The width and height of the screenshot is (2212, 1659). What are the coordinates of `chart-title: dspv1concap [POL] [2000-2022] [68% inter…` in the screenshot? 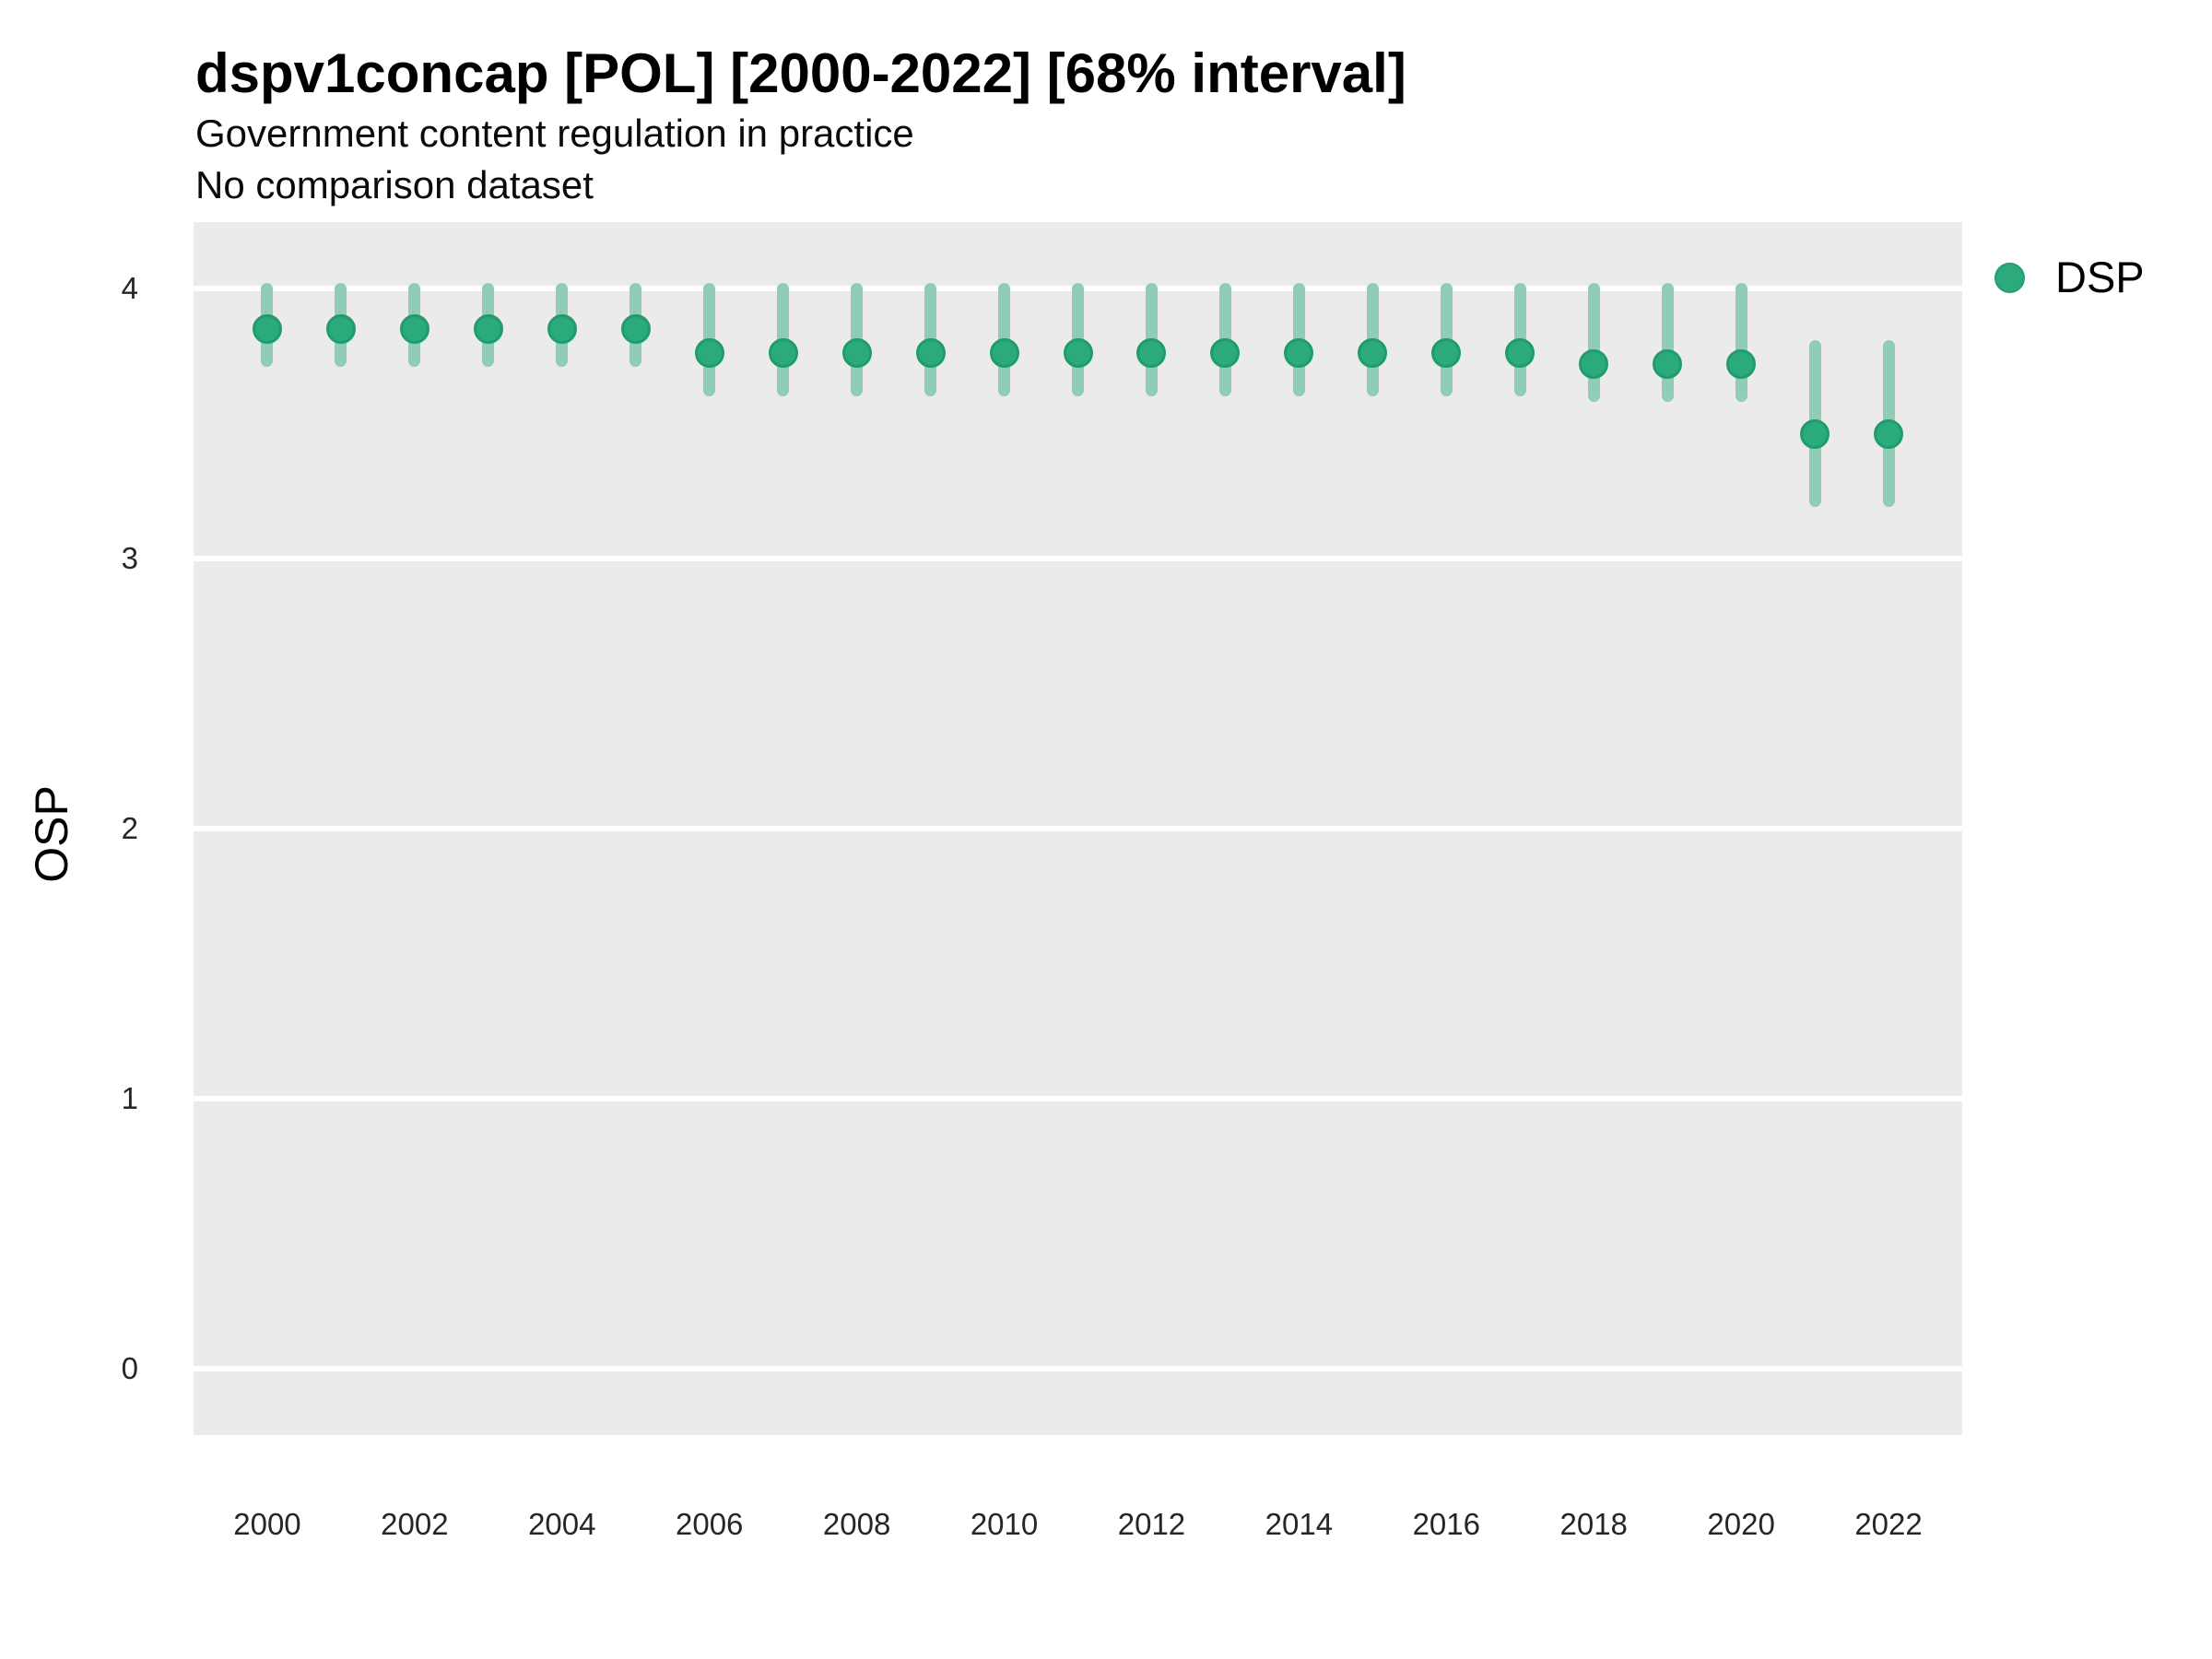 It's located at (800, 73).